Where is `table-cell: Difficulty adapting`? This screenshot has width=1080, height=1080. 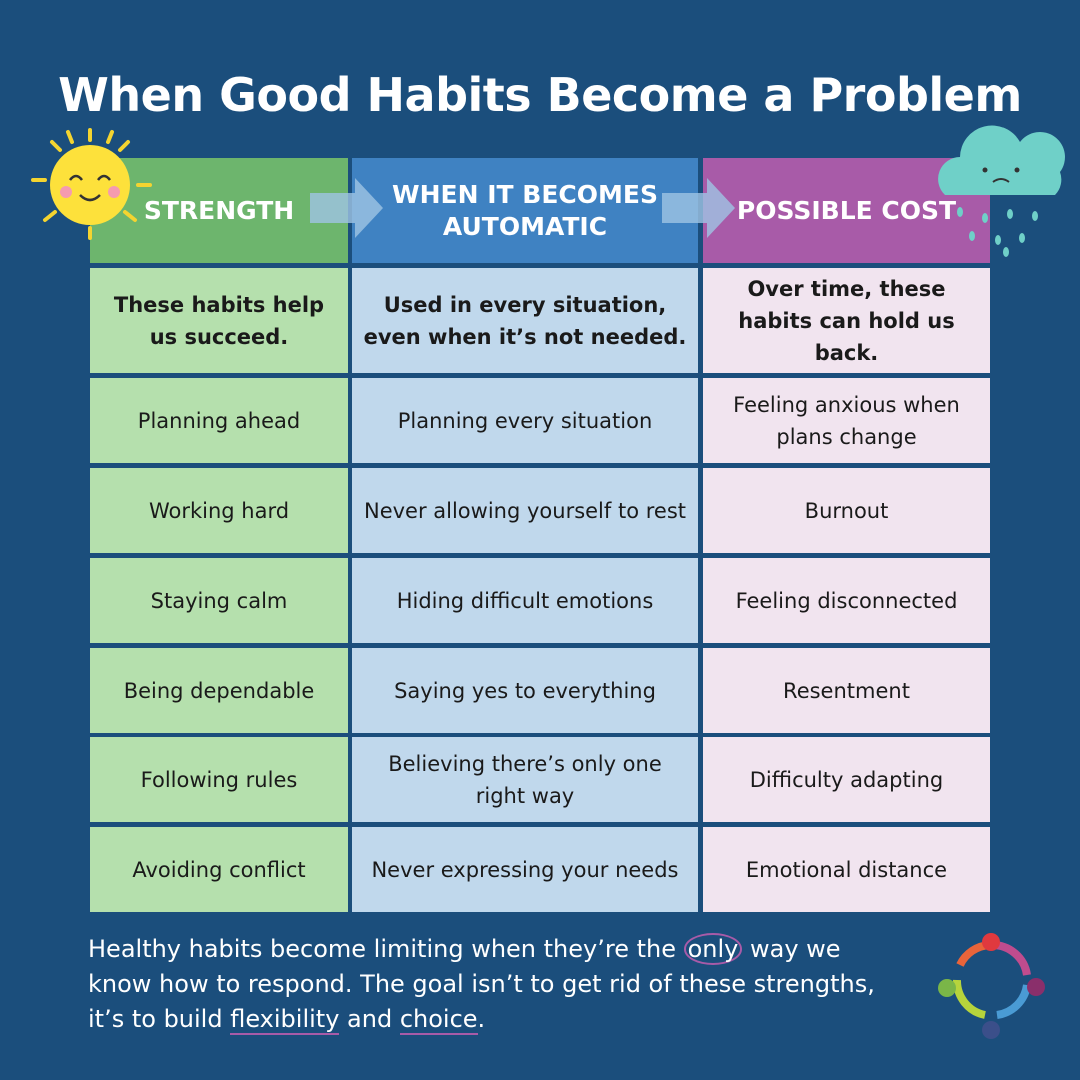
table-cell: Difficulty adapting is located at coordinates (846, 779).